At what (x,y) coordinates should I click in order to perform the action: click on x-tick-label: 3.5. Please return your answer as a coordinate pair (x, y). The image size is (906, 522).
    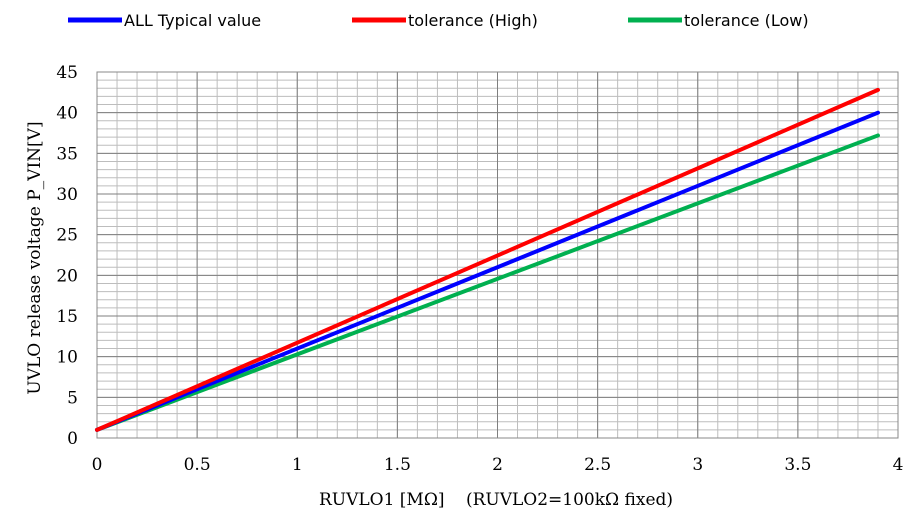
    Looking at the image, I should click on (797, 465).